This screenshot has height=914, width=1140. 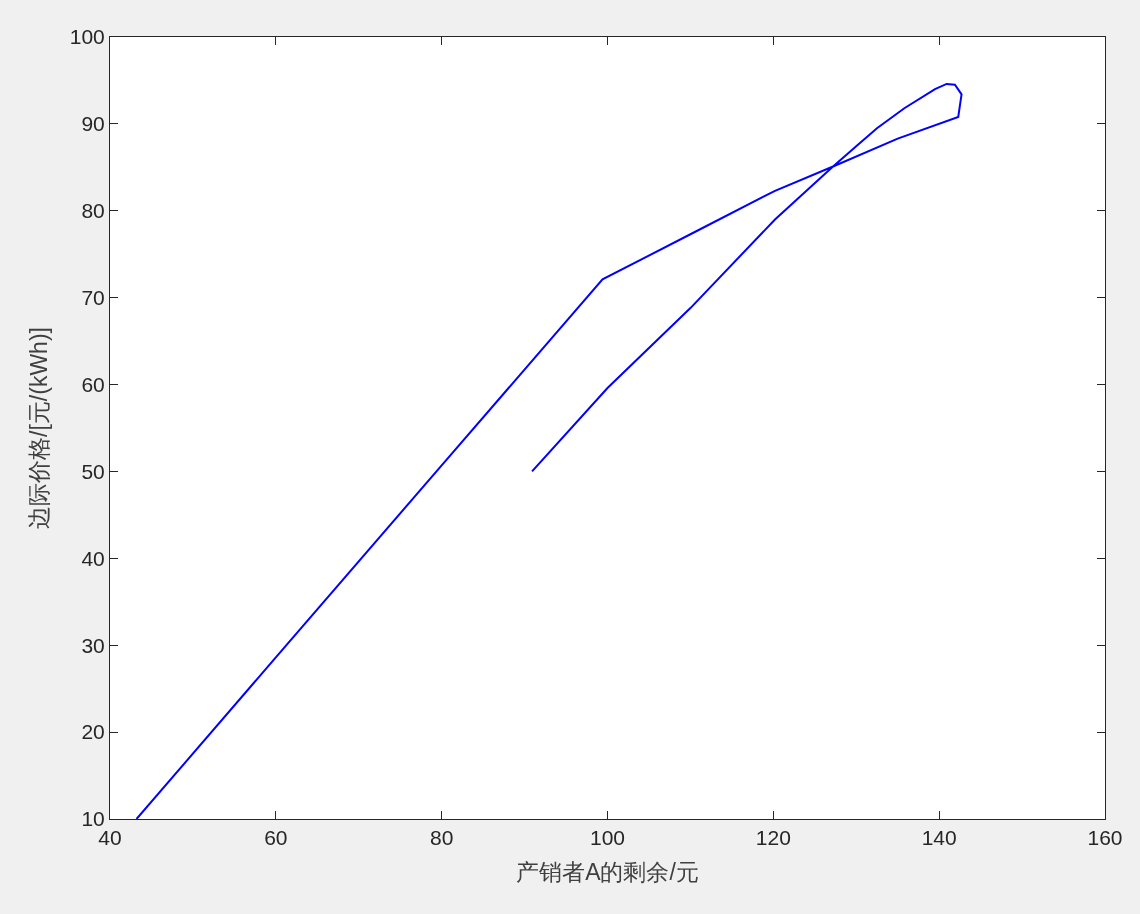 I want to click on y-axis-title: 边际价格/[元/(kWh)], so click(x=39, y=428).